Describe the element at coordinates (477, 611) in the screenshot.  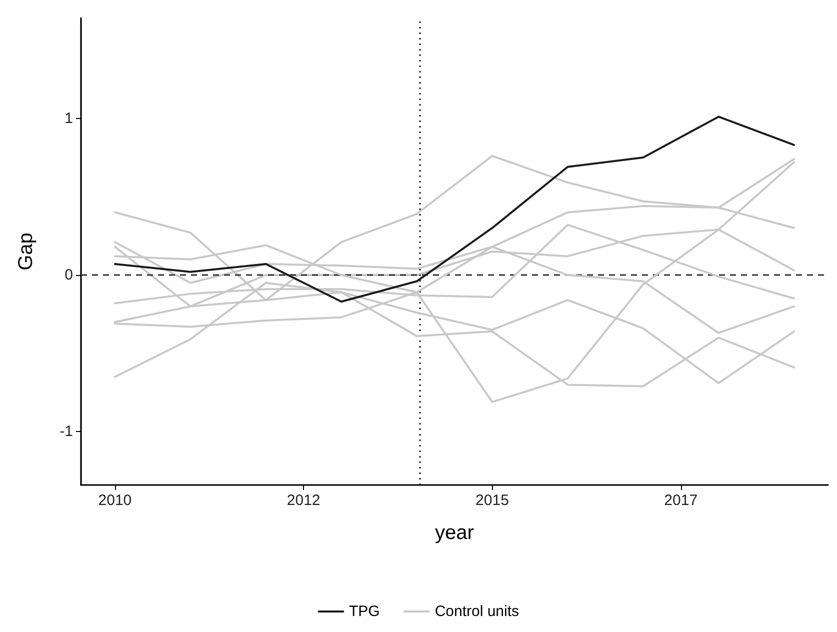
I see `legend-label: Control units` at that location.